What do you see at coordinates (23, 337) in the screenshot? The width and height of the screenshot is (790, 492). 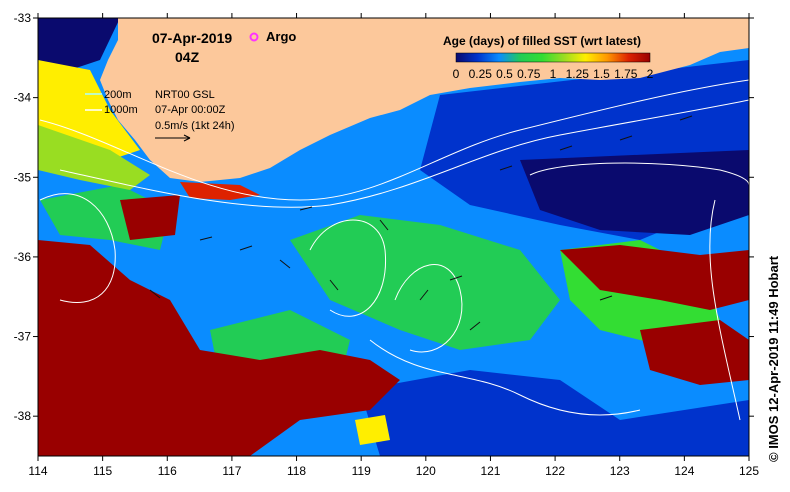 I see `y-axis-tick-label: -37` at bounding box center [23, 337].